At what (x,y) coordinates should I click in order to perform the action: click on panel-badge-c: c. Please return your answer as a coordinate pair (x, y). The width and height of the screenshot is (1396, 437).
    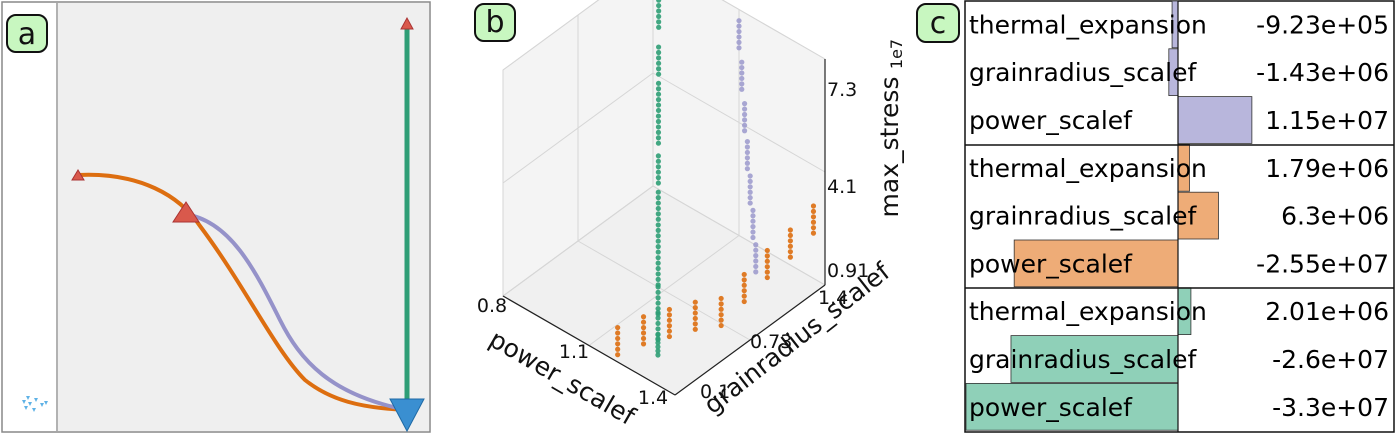
    Looking at the image, I should click on (938, 23).